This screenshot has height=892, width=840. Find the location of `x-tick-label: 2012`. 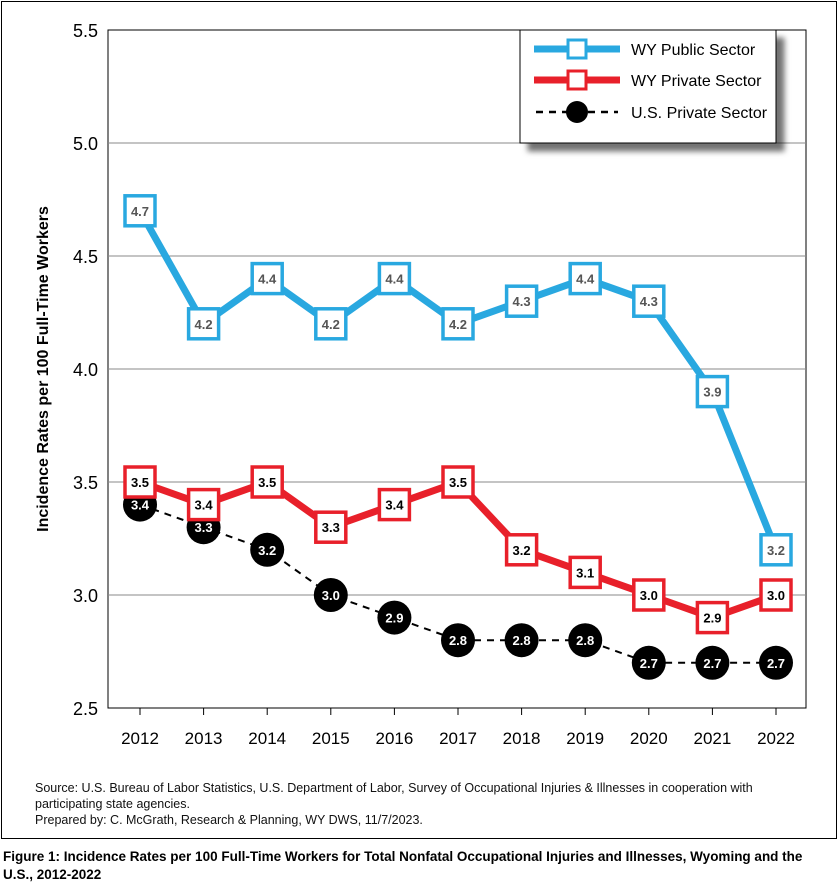

x-tick-label: 2012 is located at coordinates (140, 738).